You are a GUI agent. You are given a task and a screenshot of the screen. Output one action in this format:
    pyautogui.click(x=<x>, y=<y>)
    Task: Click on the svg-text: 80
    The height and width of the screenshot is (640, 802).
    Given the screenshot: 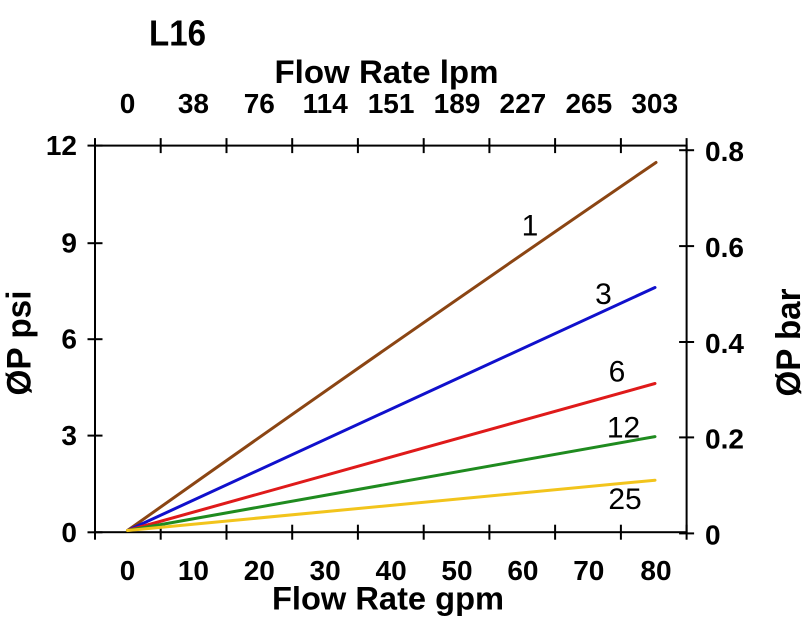 What is the action you would take?
    pyautogui.click(x=655, y=570)
    